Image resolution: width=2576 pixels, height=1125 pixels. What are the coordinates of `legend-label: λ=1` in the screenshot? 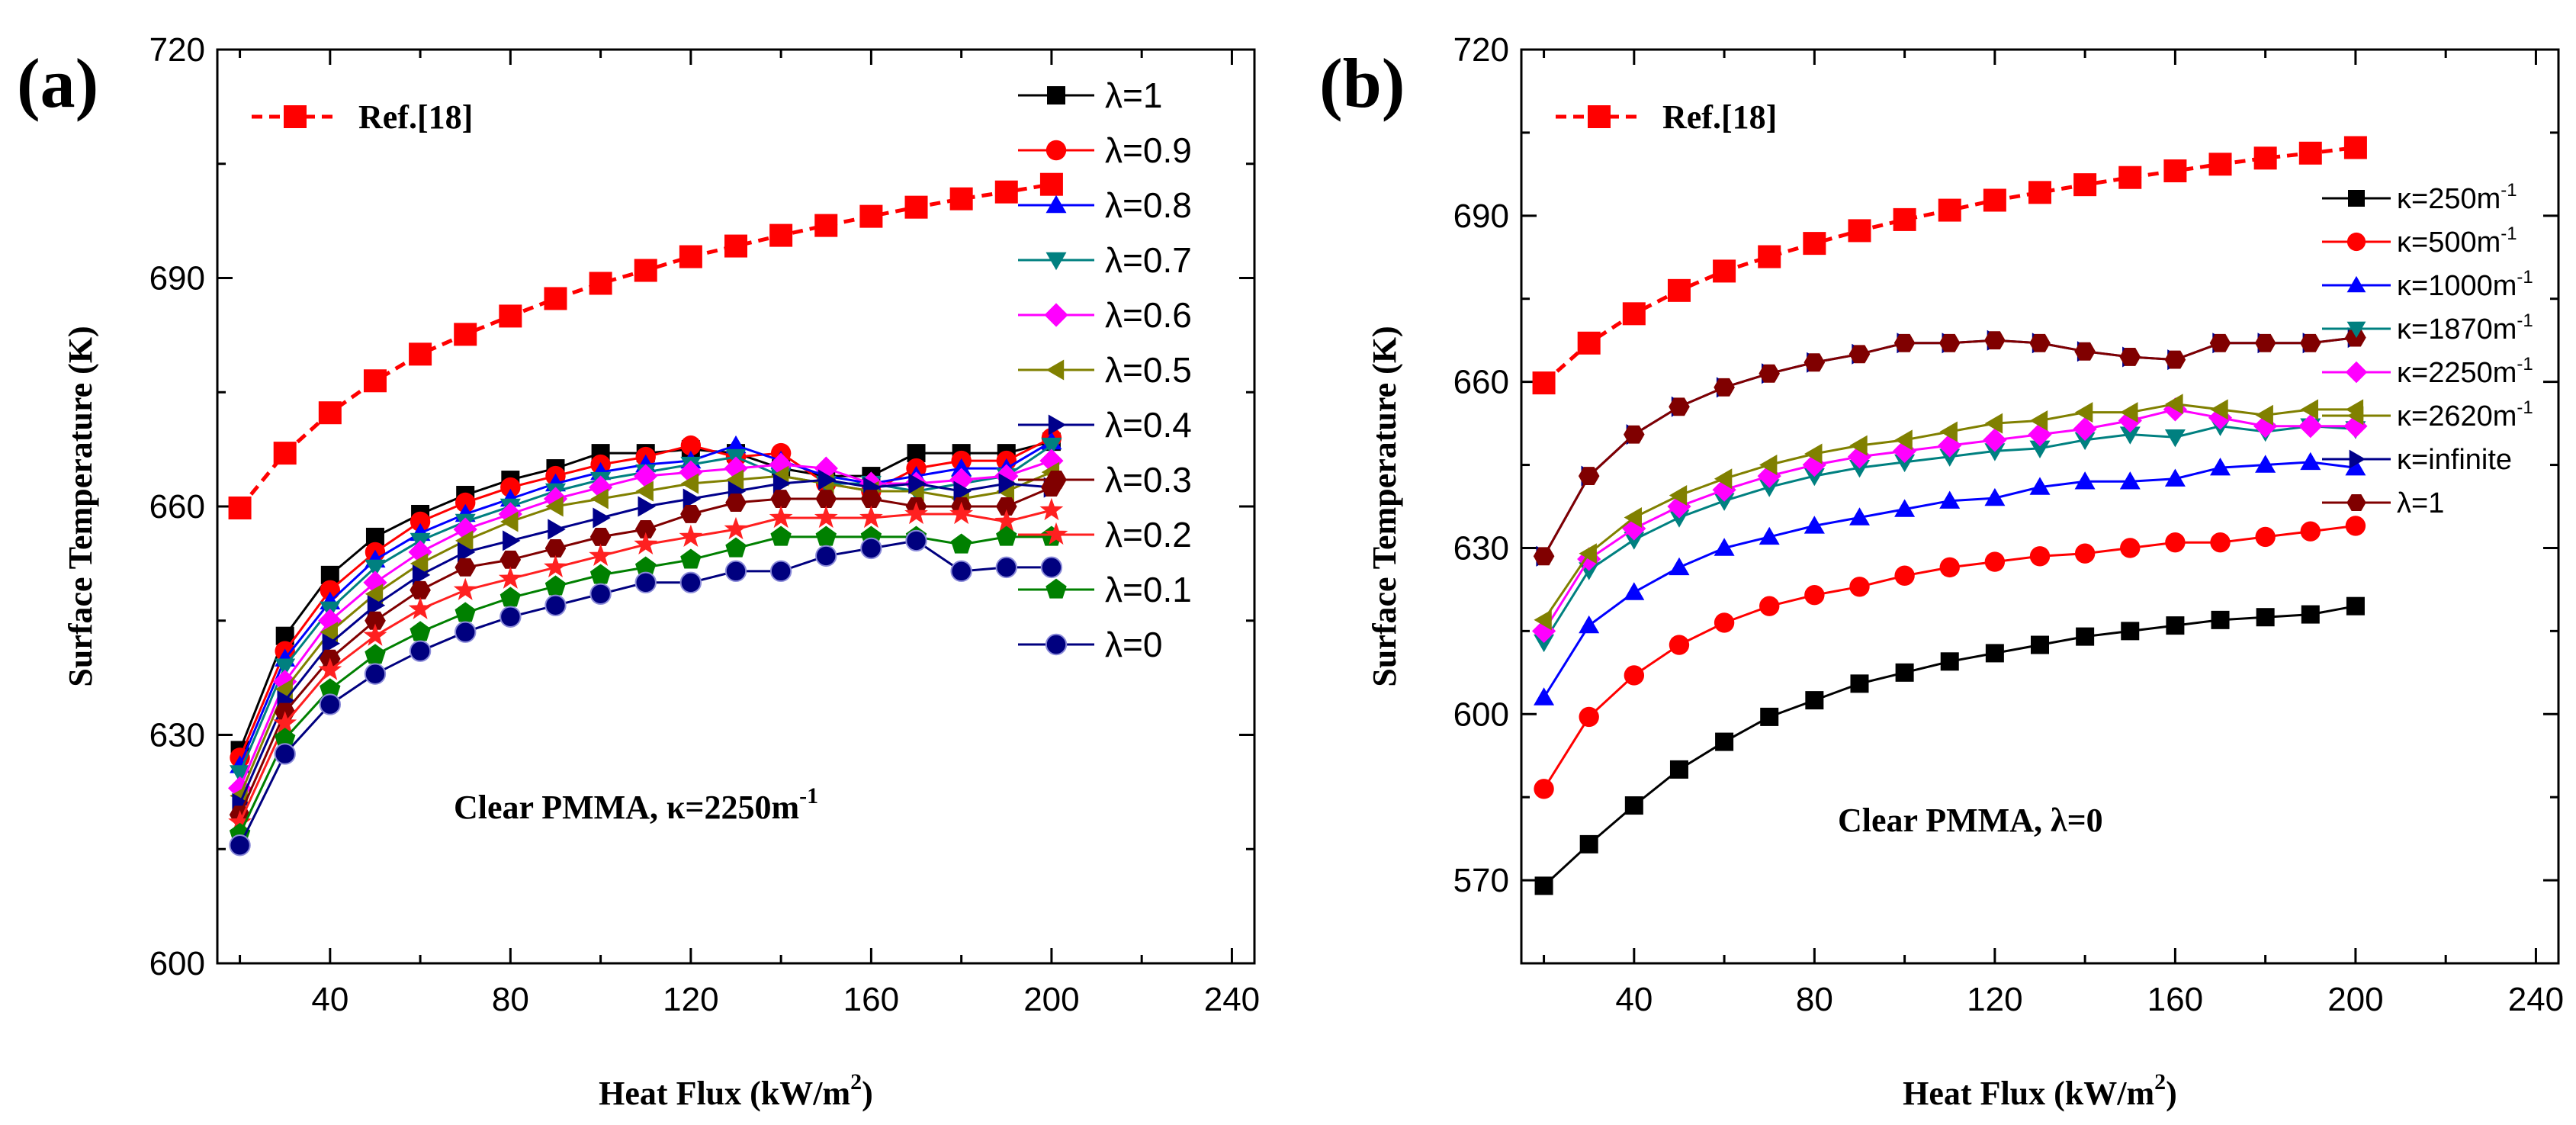 It's located at (1133, 95).